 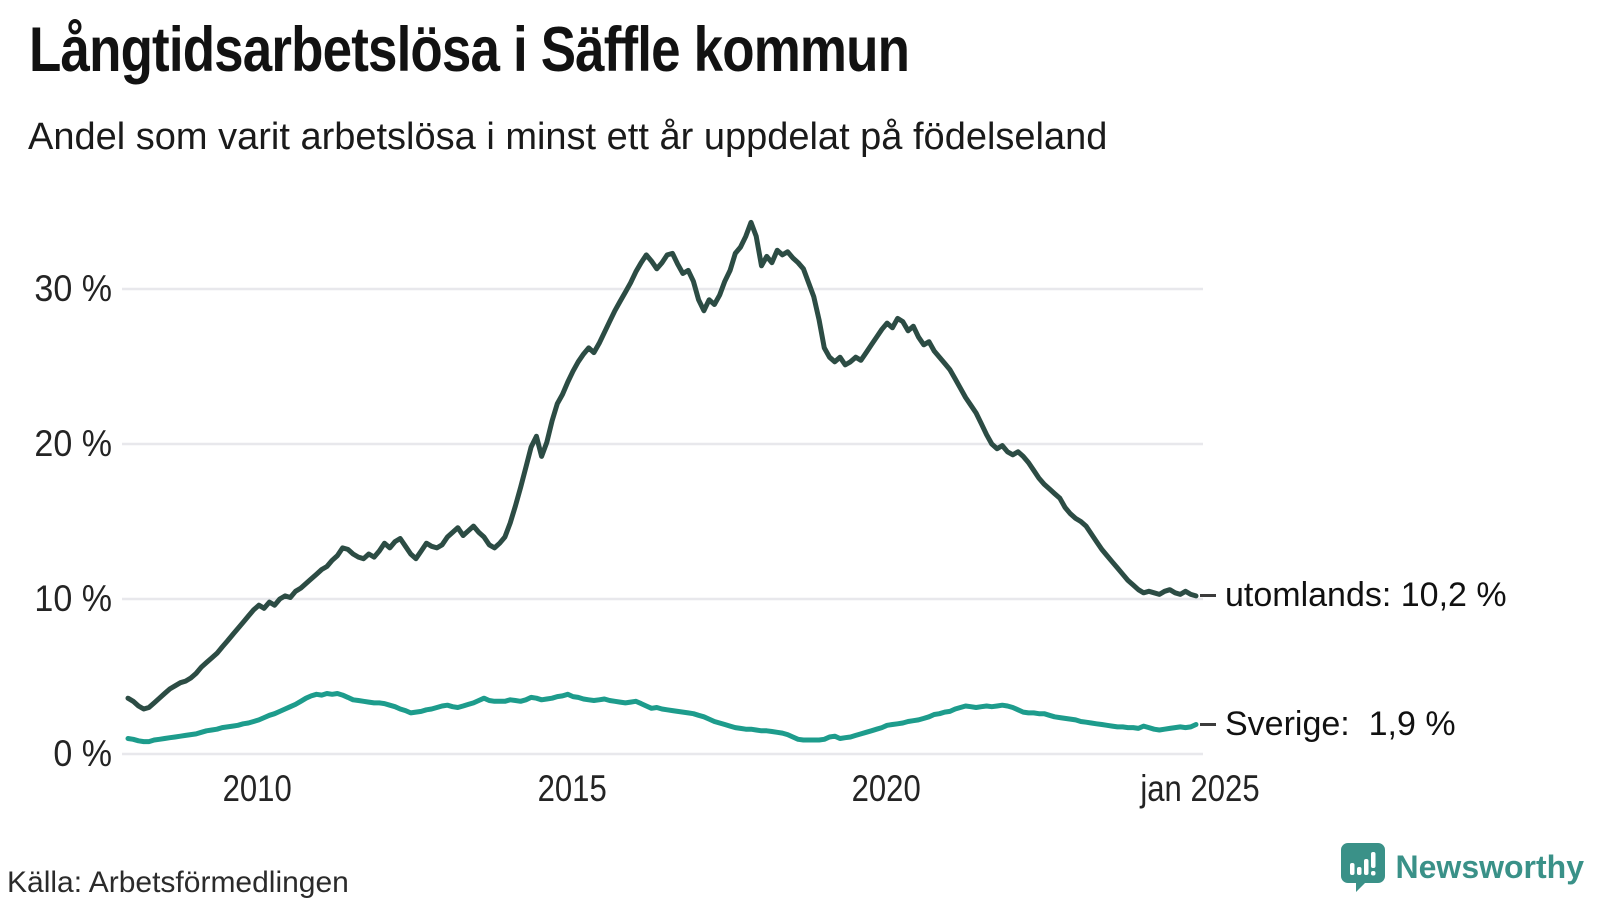 What do you see at coordinates (469, 50) in the screenshot?
I see `page-title: Långtidsarbetslösa i Säffle kommun` at bounding box center [469, 50].